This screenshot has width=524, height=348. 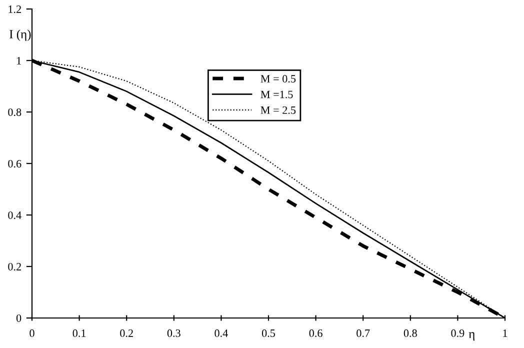 What do you see at coordinates (278, 110) in the screenshot?
I see `legend-label: M = 2.5` at bounding box center [278, 110].